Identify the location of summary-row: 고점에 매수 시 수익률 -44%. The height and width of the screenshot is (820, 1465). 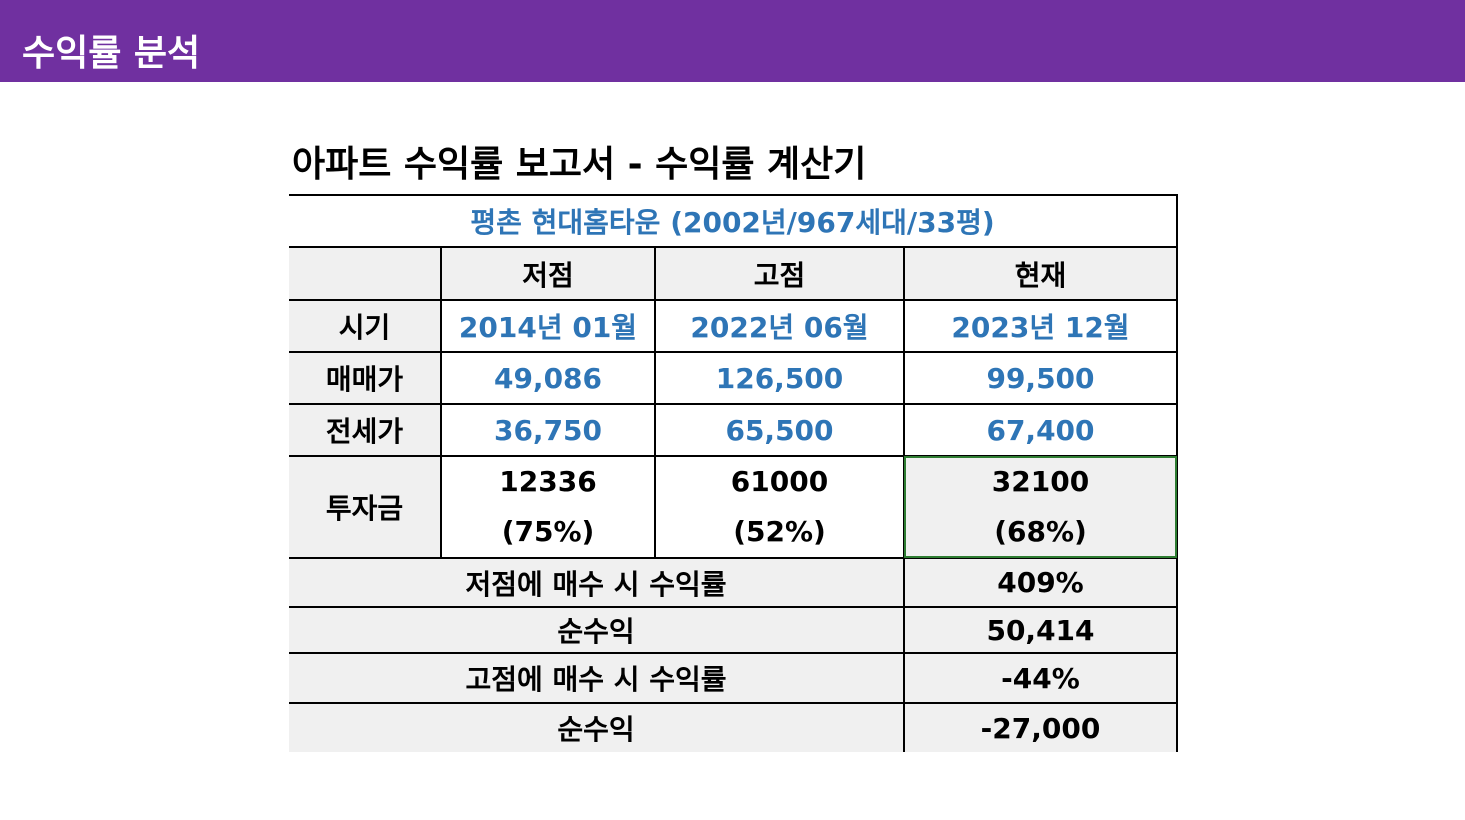
(733, 678).